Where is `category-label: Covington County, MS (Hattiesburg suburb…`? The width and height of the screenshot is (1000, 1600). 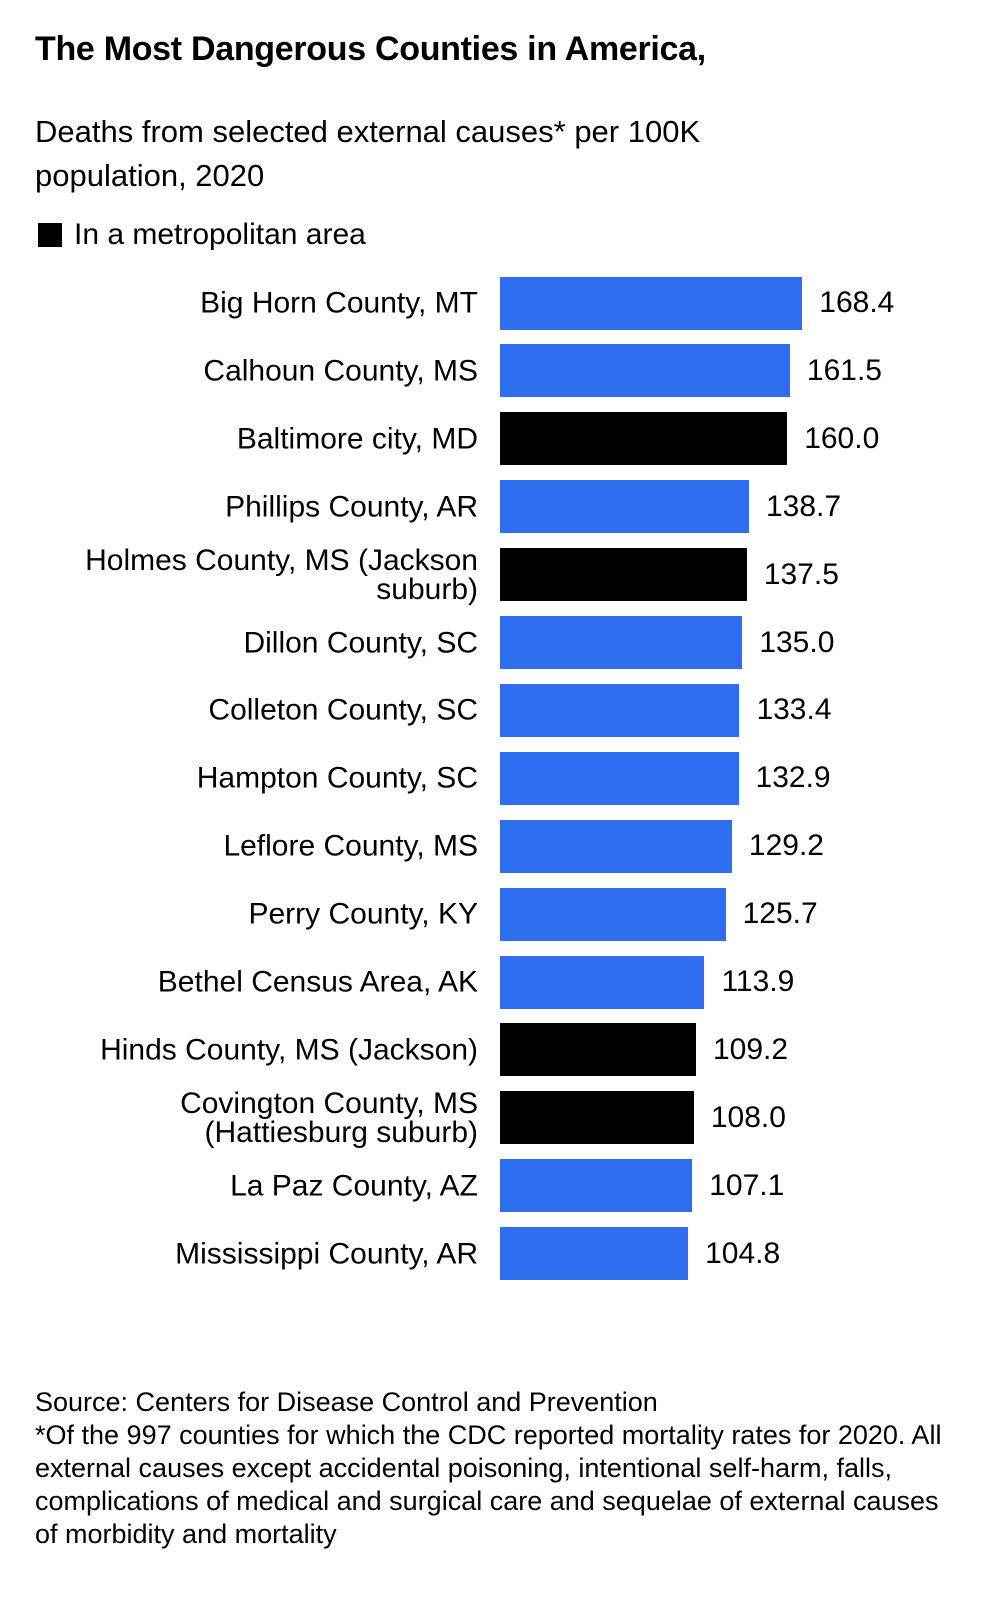
category-label: Covington County, MS (Hattiesburg suburb… is located at coordinates (329, 1117).